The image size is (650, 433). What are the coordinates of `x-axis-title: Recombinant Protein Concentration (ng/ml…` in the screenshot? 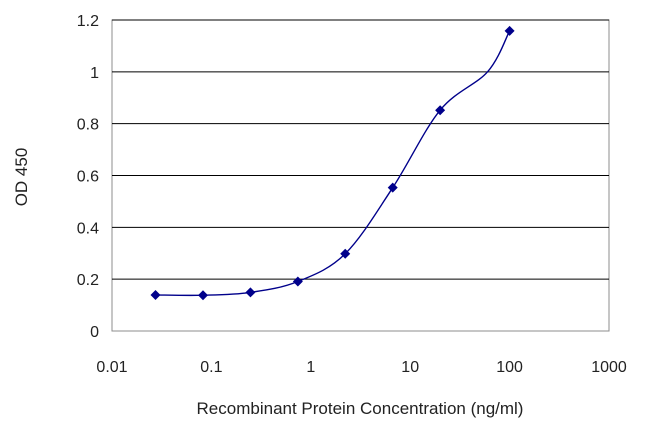 It's located at (360, 408).